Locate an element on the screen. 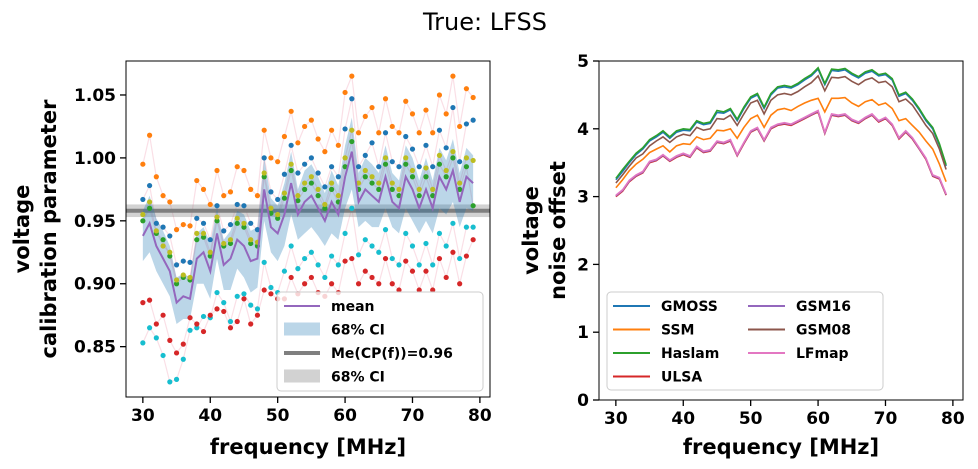 Image resolution: width=978 pixels, height=469 pixels. legend-label: Me(CP(f))=0.96 is located at coordinates (392, 354).